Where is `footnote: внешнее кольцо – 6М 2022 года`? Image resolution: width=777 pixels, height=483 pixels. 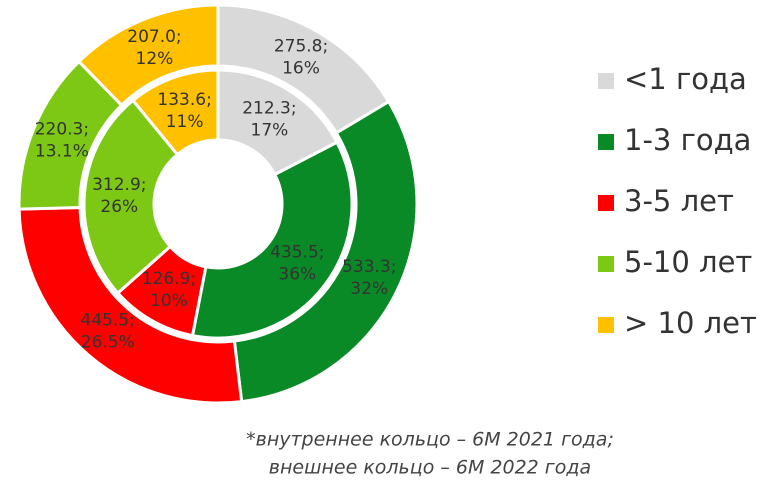
footnote: внешнее кольцо – 6М 2022 года is located at coordinates (430, 468).